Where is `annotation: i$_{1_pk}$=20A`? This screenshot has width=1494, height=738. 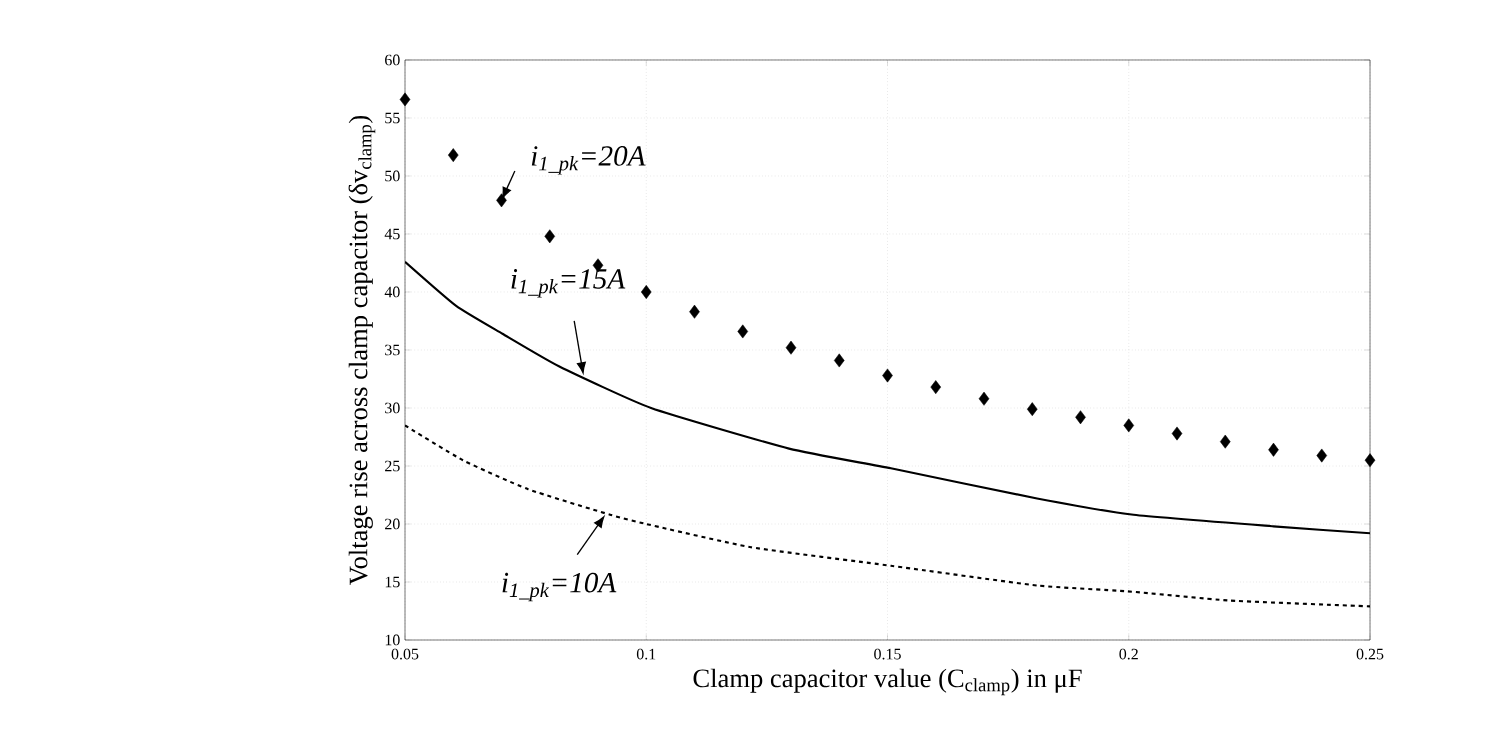 annotation: i$_{1_pk}$=20A is located at coordinates (588, 160).